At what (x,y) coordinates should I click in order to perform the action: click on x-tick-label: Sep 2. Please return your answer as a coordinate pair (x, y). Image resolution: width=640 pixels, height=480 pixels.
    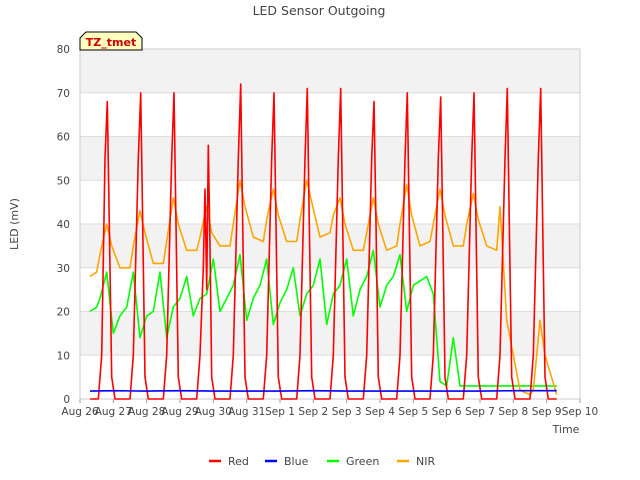
    Looking at the image, I should click on (313, 412).